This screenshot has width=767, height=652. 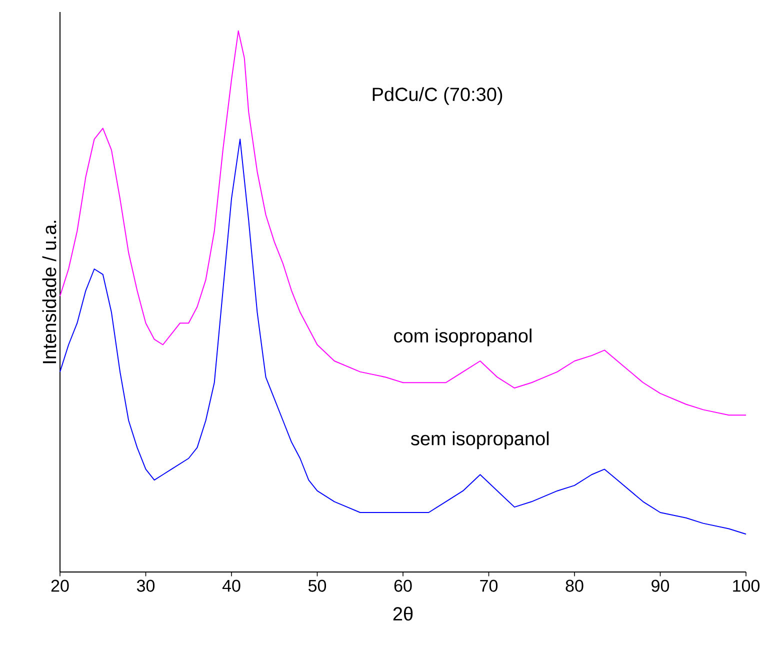 I want to click on x-axis-title: 2θ, so click(x=403, y=613).